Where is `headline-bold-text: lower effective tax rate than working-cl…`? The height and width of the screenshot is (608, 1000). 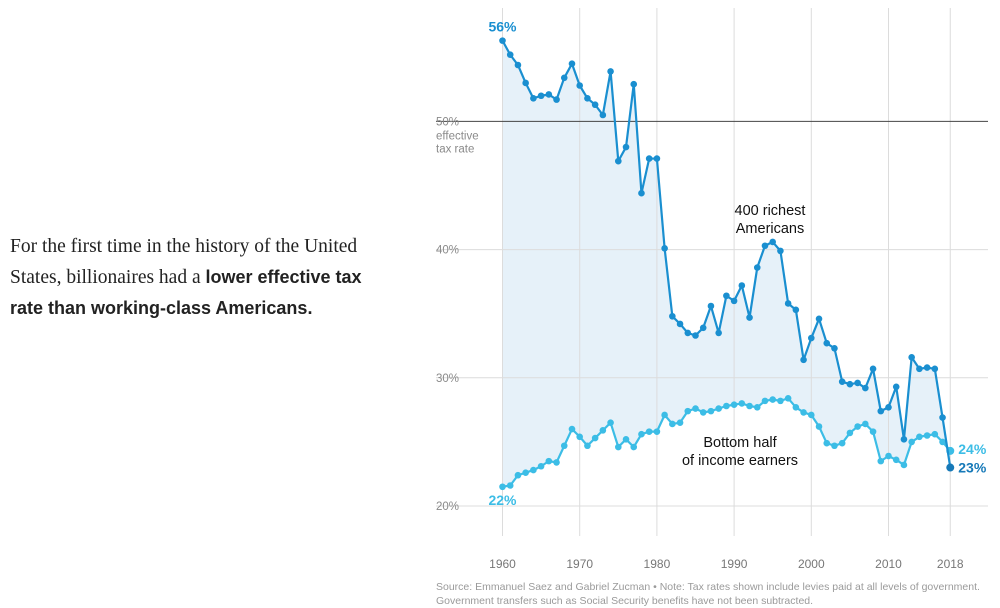
headline-bold-text: lower effective tax rate than working-cl… is located at coordinates (186, 292).